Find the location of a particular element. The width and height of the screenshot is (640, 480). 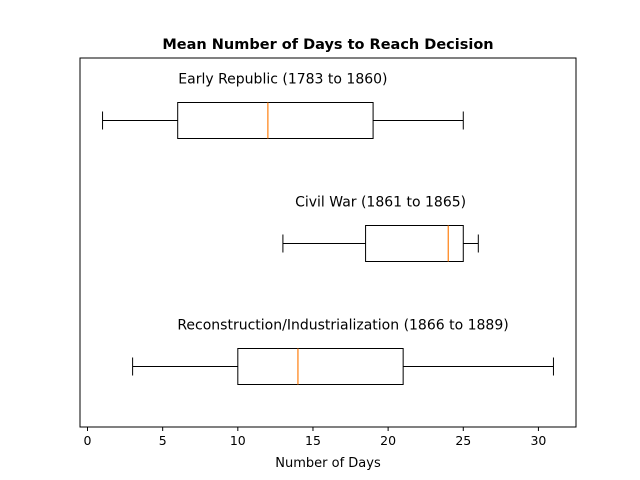

series-label: Civil War (1861 to 1865) is located at coordinates (380, 203).